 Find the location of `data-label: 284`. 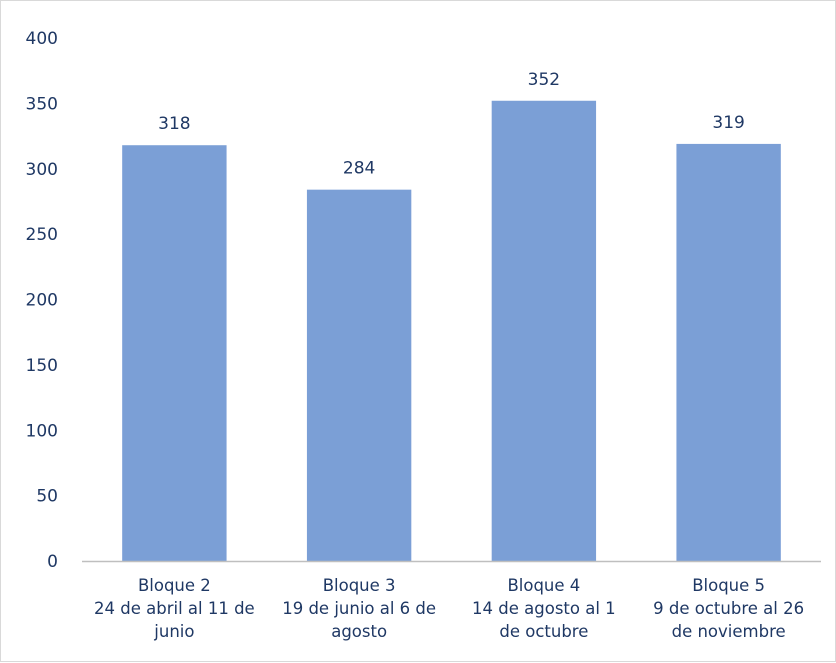

data-label: 284 is located at coordinates (359, 169).